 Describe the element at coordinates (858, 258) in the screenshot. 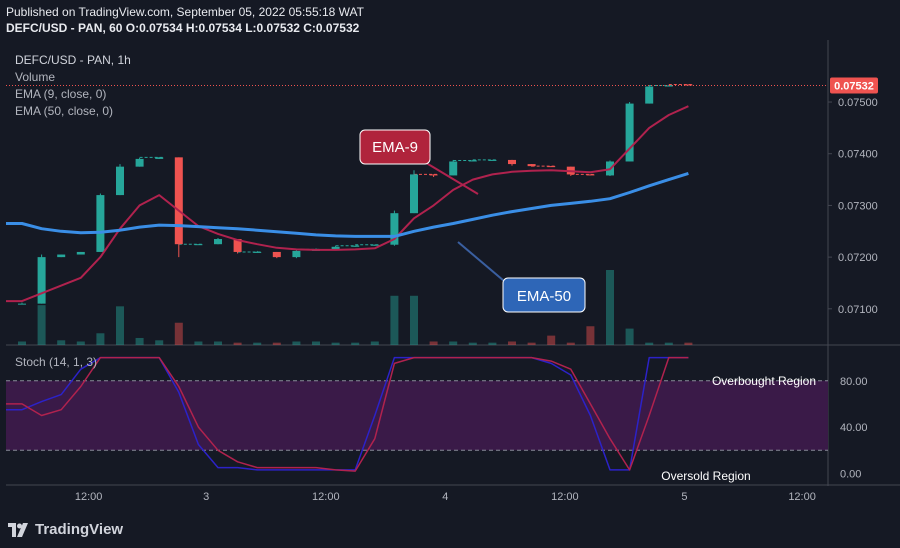

I see `price-tick-label: 0.07200` at that location.